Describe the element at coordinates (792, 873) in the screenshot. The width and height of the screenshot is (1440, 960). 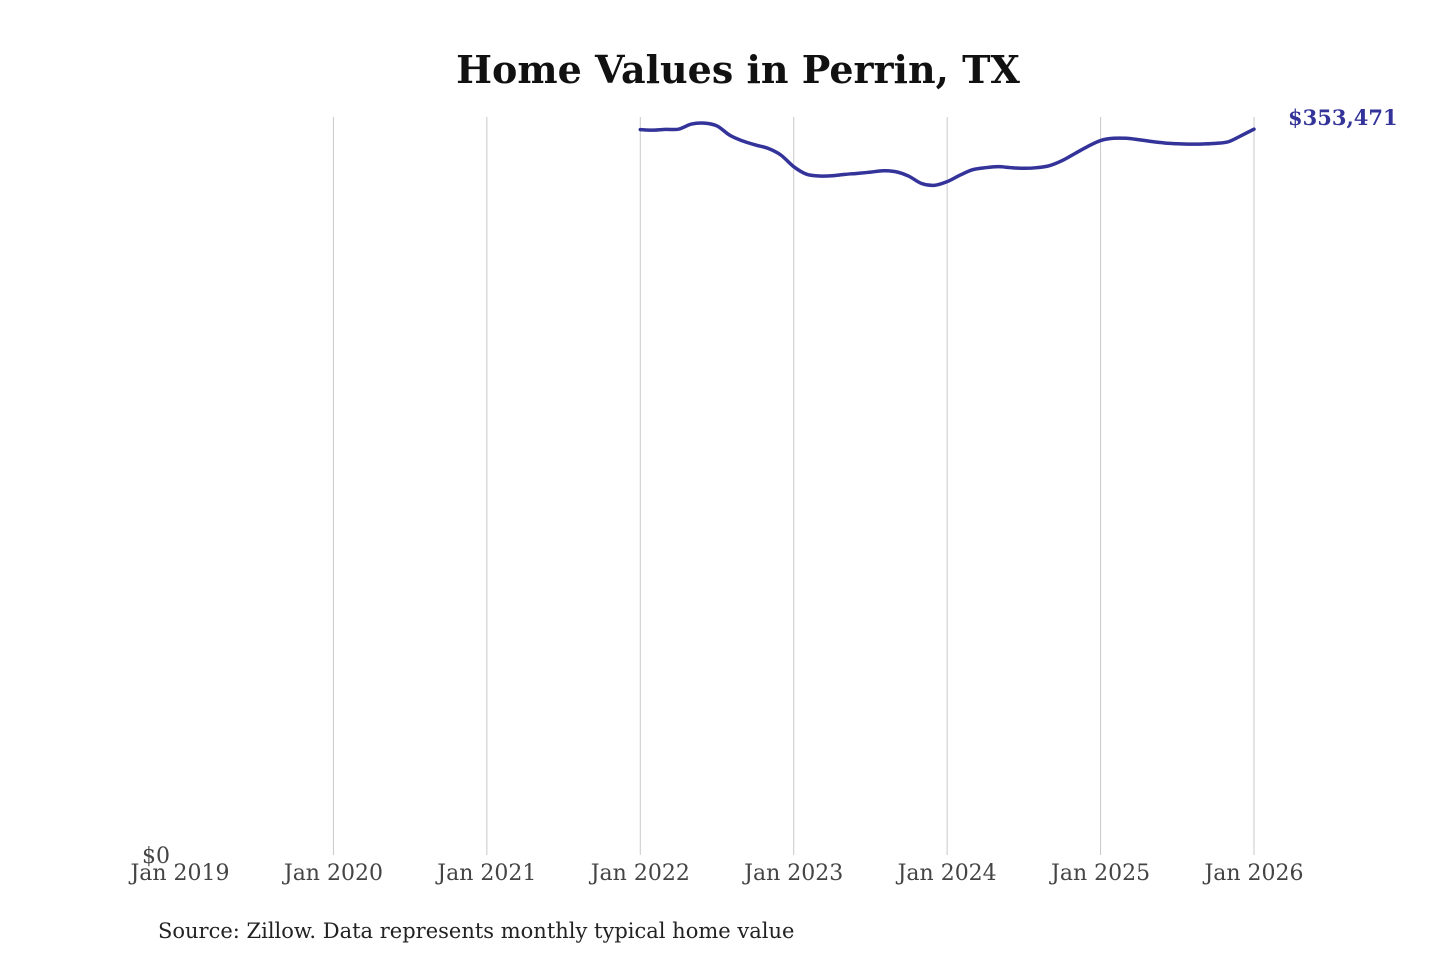
I see `x-tick-label: Jan 2023` at that location.